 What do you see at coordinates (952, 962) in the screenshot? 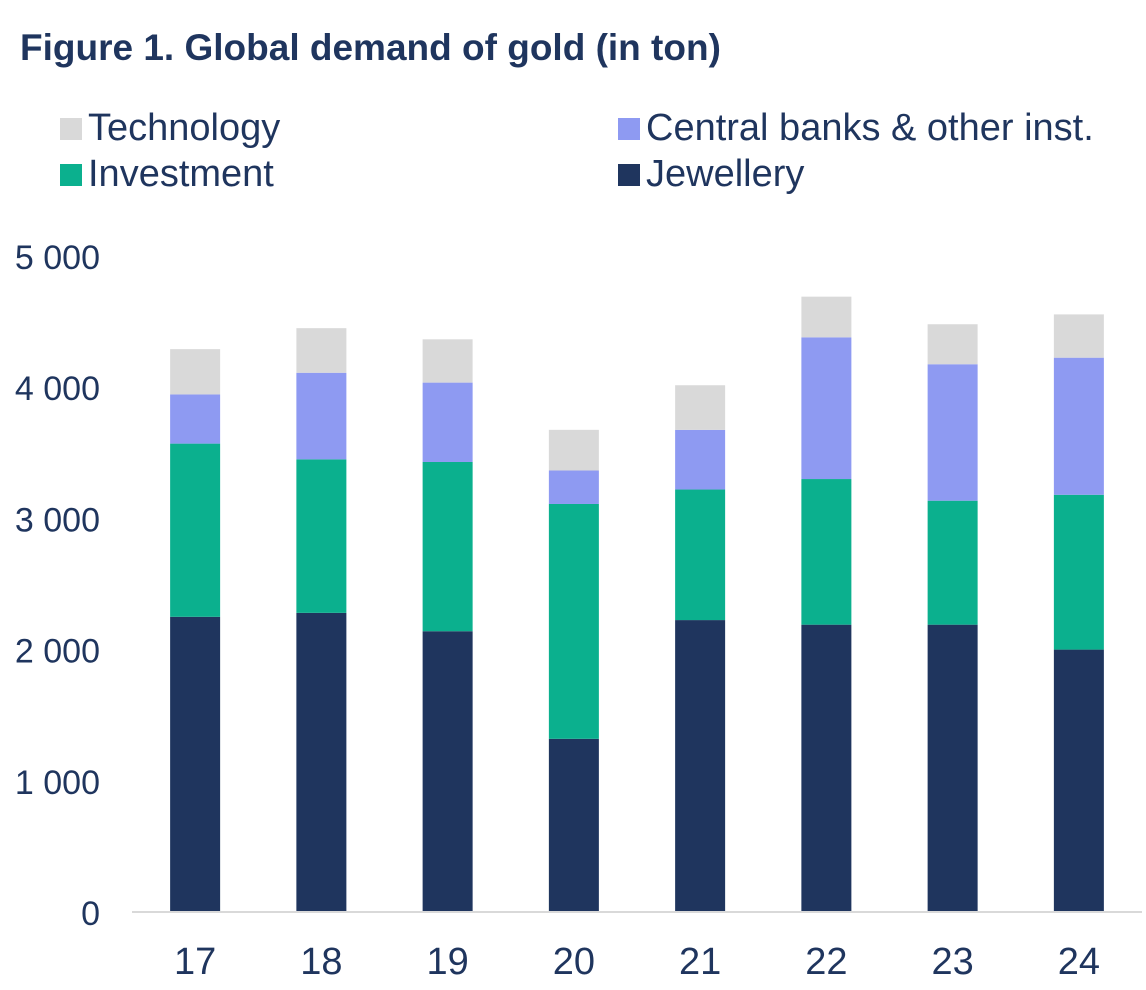
I see `x-tick-label: 23` at bounding box center [952, 962].